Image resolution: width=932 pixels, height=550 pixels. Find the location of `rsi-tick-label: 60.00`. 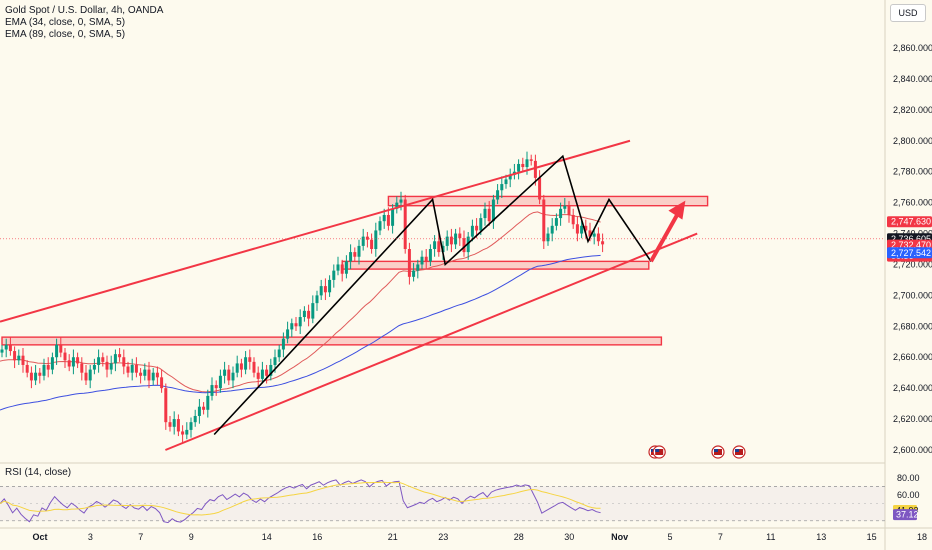

rsi-tick-label: 60.00 is located at coordinates (908, 495).